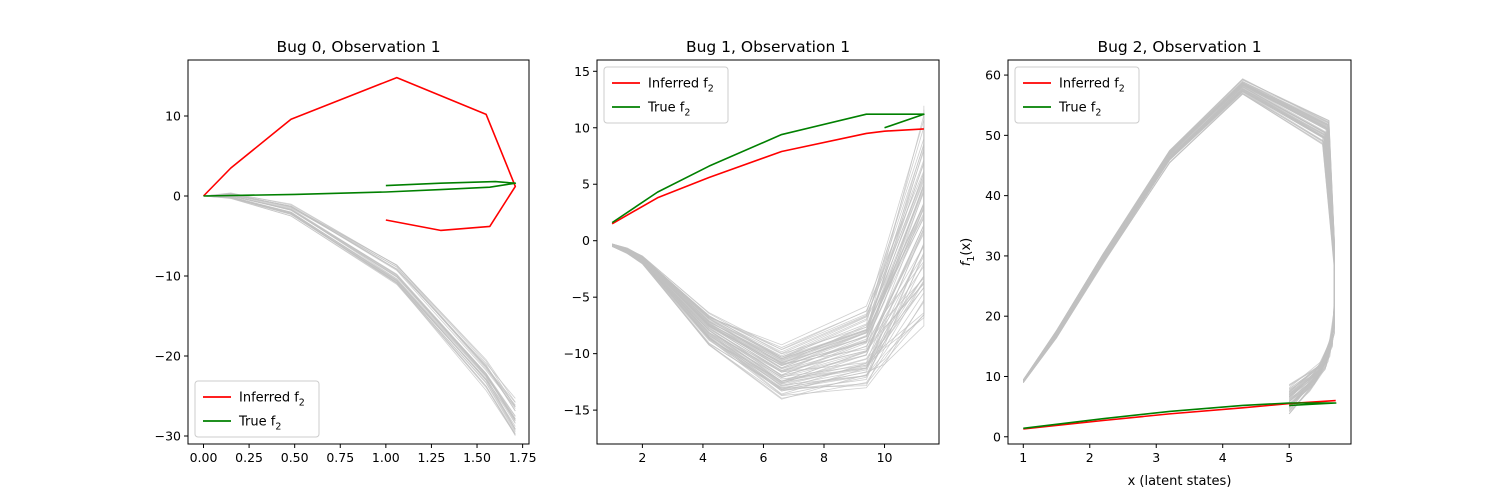 This screenshot has width=1500, height=500. What do you see at coordinates (432, 457) in the screenshot?
I see `x-tick-label: 1.25` at bounding box center [432, 457].